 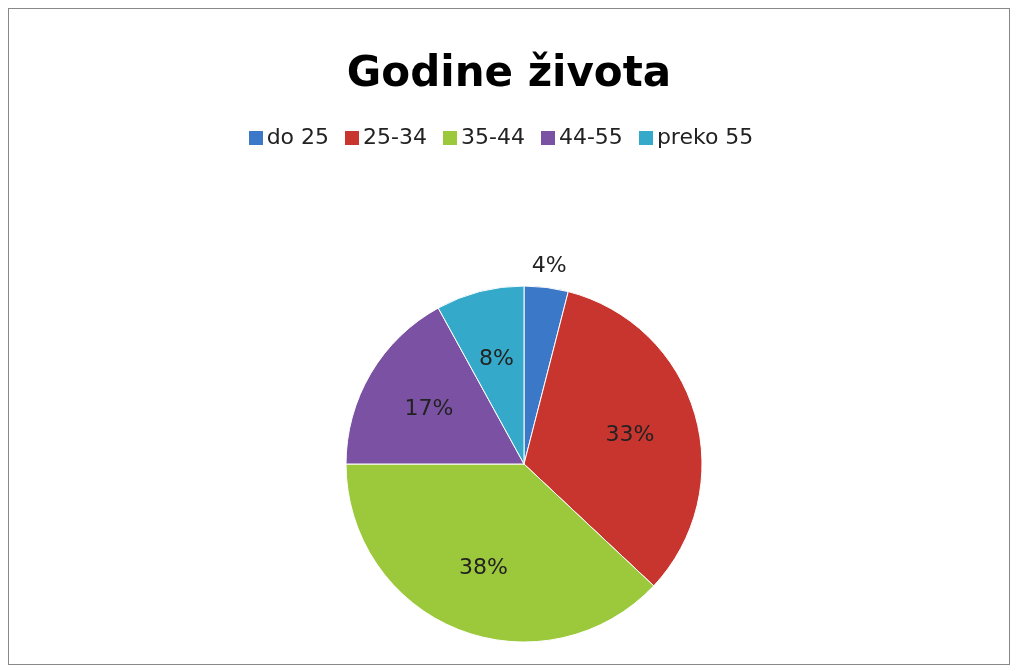 What do you see at coordinates (590, 136) in the screenshot?
I see `legend-label: 44-55` at bounding box center [590, 136].